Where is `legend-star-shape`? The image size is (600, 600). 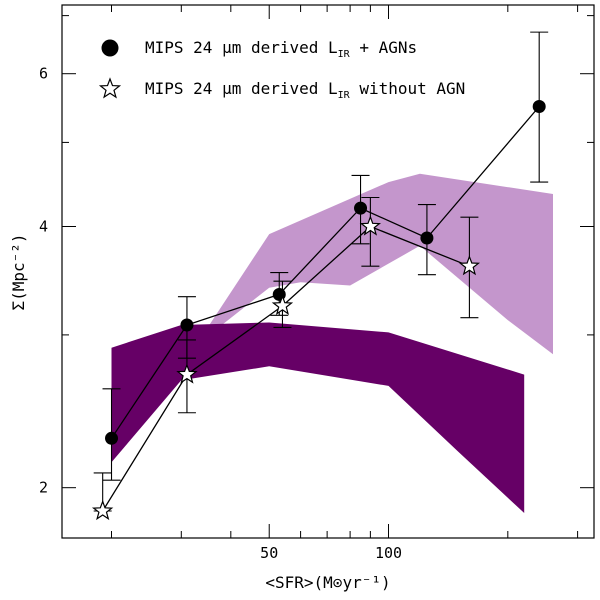 legend-star-shape is located at coordinates (110, 88).